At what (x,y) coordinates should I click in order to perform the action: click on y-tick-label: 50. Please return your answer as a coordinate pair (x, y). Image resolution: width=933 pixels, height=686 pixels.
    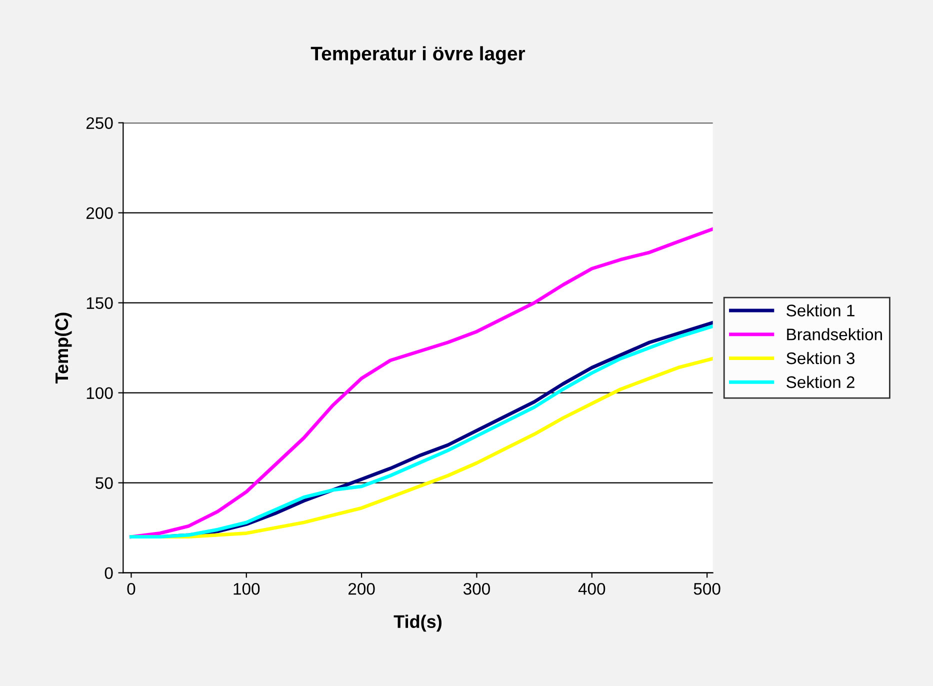
    Looking at the image, I should click on (104, 483).